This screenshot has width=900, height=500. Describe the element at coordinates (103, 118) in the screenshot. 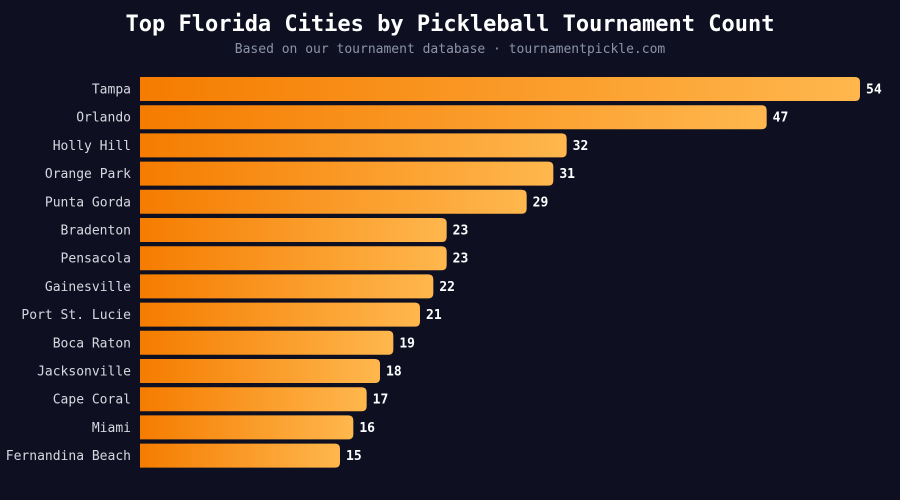

I see `category-label: Orlando` at that location.